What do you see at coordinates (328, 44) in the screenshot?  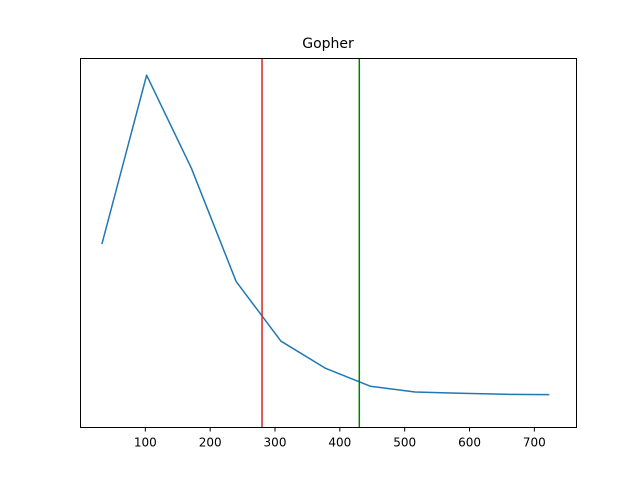 I see `chart-title: Gopher` at bounding box center [328, 44].